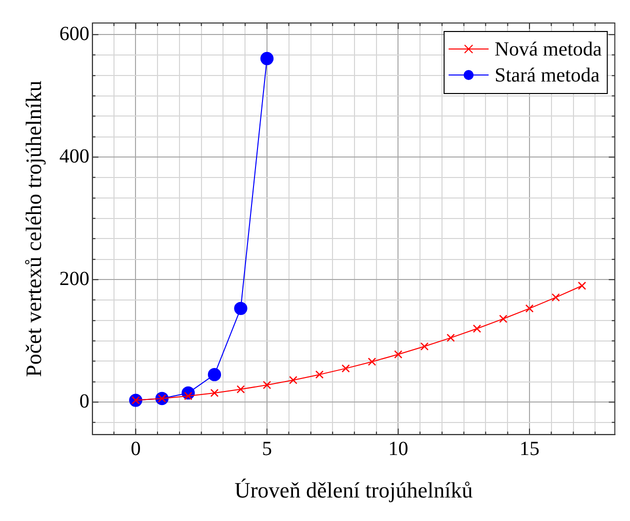  What do you see at coordinates (267, 449) in the screenshot?
I see `x-tick-label: 5` at bounding box center [267, 449].